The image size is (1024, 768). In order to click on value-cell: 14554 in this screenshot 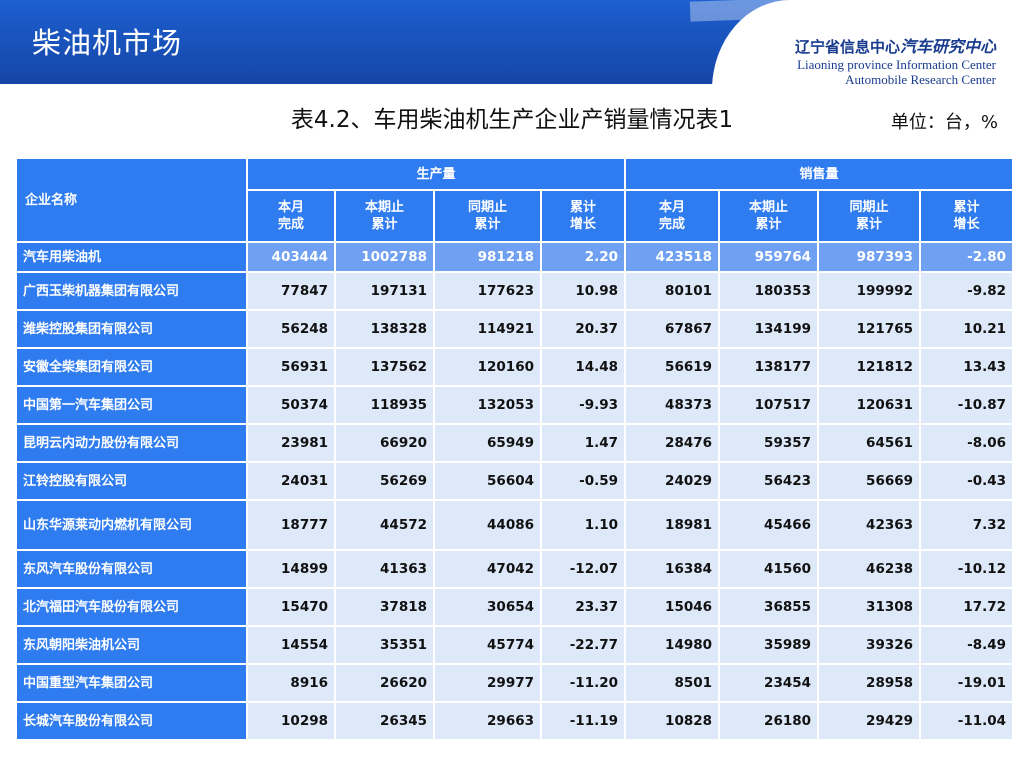, I will do `click(291, 645)`.